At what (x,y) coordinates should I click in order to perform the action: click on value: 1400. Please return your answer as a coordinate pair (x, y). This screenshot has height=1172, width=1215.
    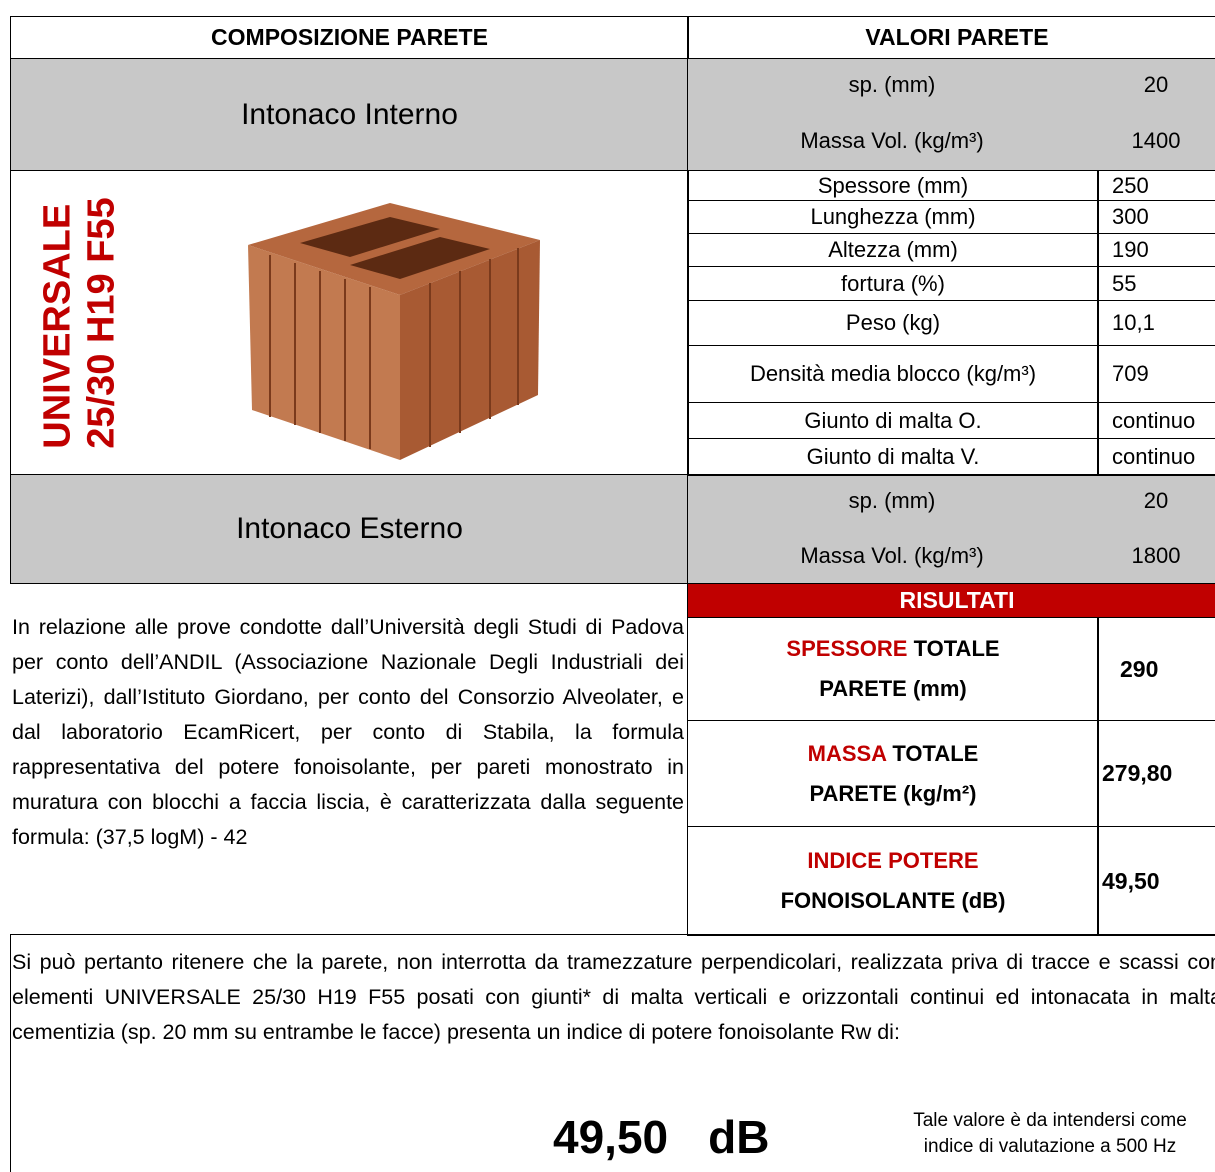
    Looking at the image, I should click on (1156, 140).